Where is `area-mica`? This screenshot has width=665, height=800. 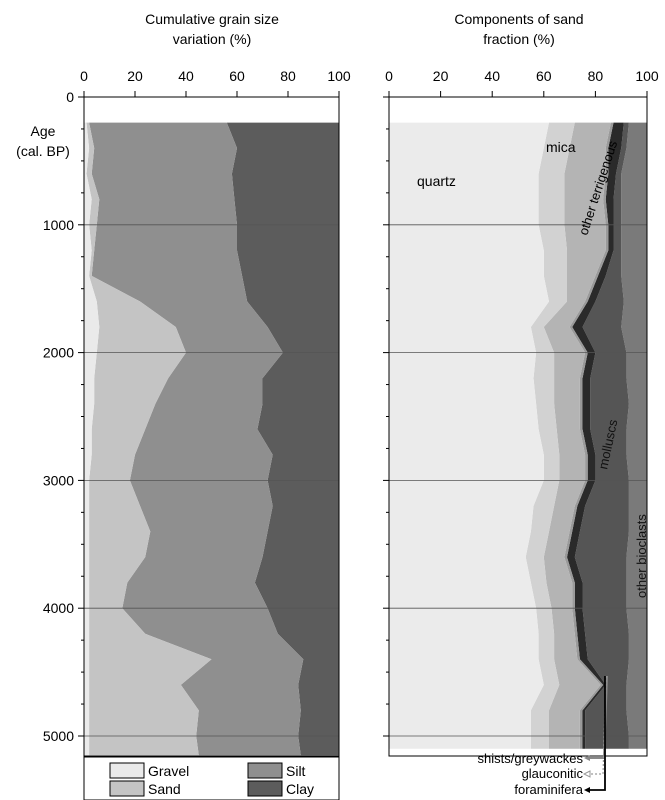
area-mica is located at coordinates (550, 435).